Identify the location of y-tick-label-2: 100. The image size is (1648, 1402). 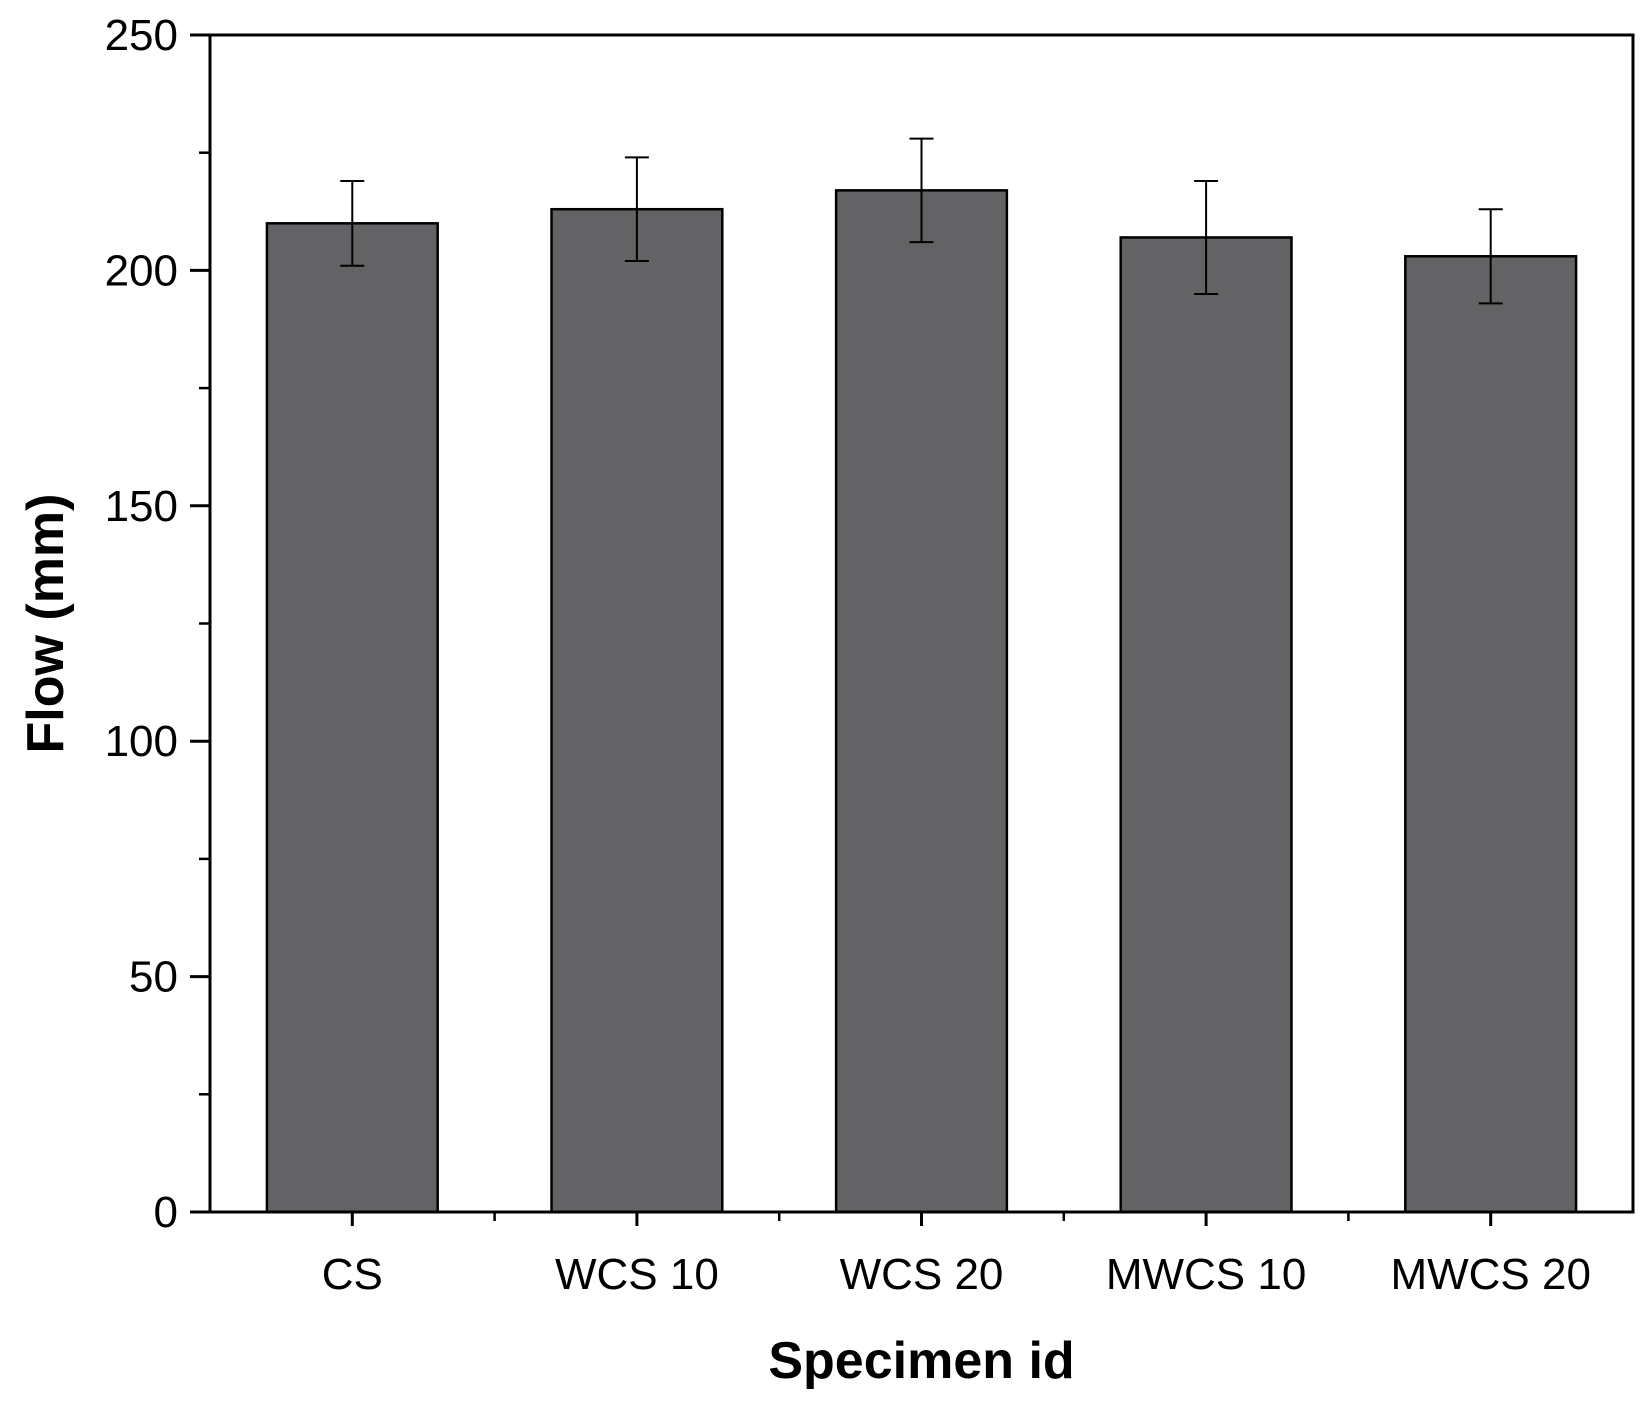
(141, 741).